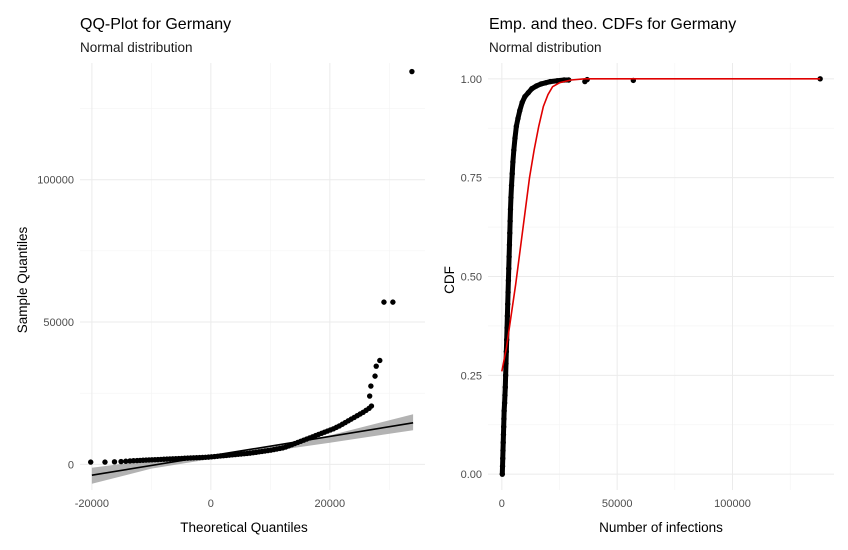  Describe the element at coordinates (612, 24) in the screenshot. I see `cdf-plot-title: Emp. and theo. CDFs for Germany` at that location.